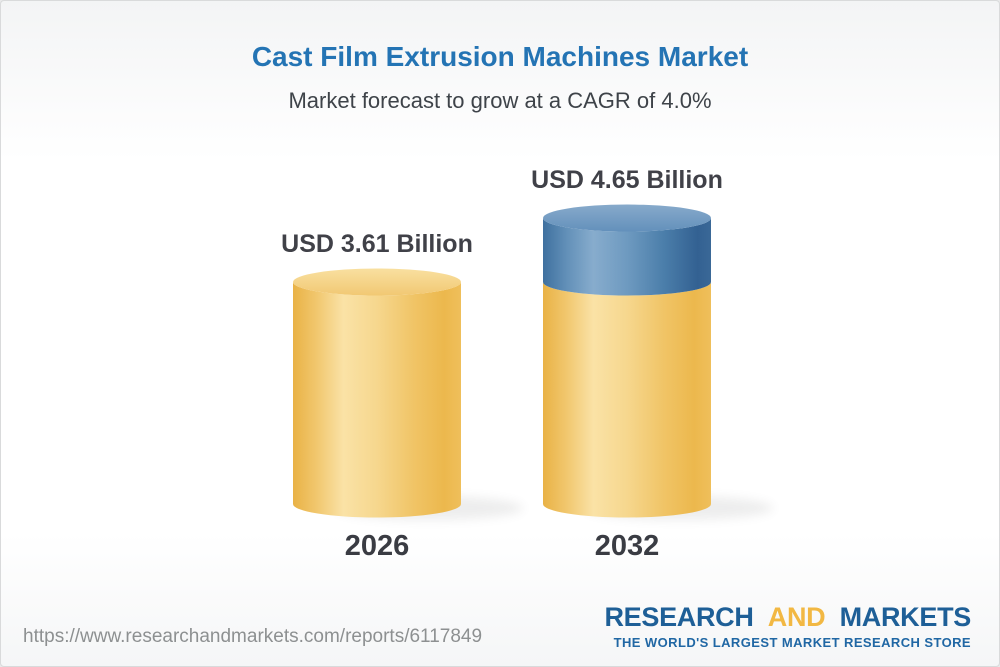 The width and height of the screenshot is (1000, 667). Describe the element at coordinates (627, 218) in the screenshot. I see `cylinder-cap-2032` at that location.